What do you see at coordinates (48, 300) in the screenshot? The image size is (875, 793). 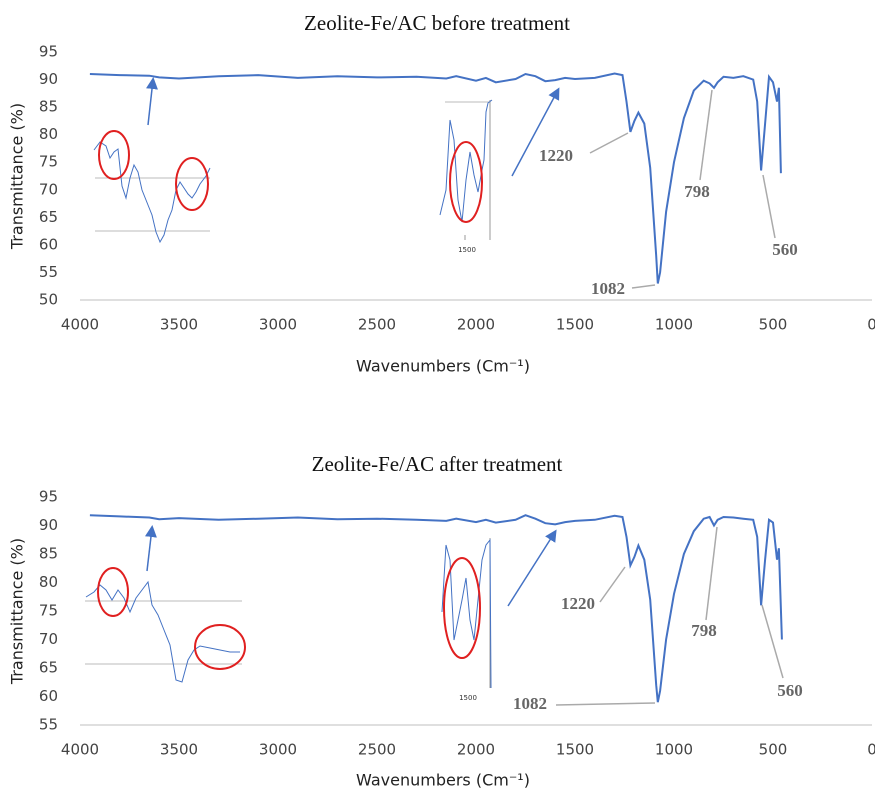 I see `y-tick-label: 50` at bounding box center [48, 300].